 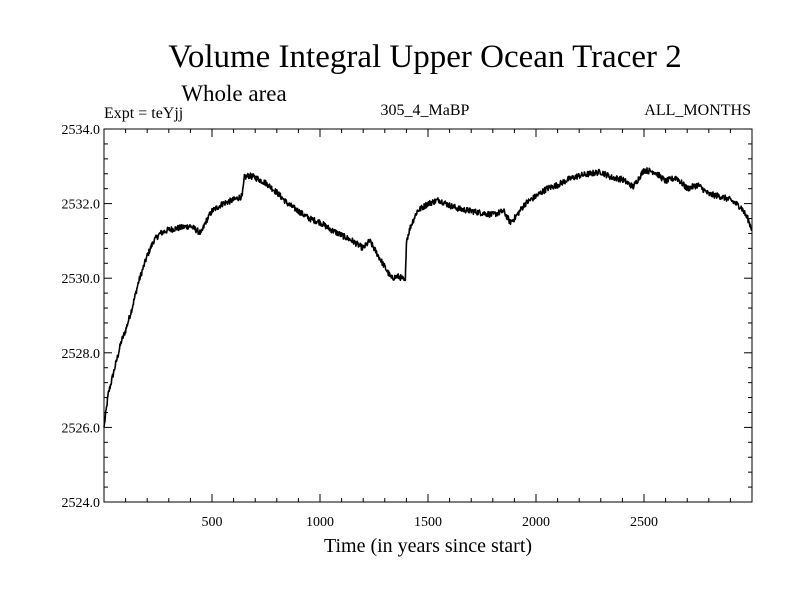 I want to click on months-label: ALL_MONTHS, so click(x=697, y=110).